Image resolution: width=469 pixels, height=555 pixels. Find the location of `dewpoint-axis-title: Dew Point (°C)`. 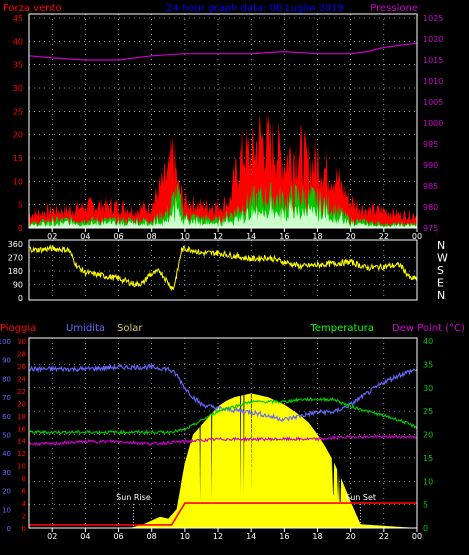

dewpoint-axis-title: Dew Point (°C) is located at coordinates (428, 328).